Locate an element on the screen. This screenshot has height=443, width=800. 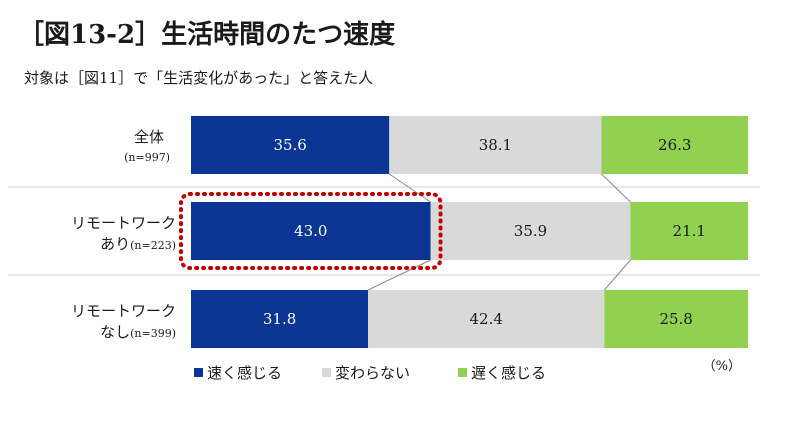
data-label: 21.1 is located at coordinates (689, 231).